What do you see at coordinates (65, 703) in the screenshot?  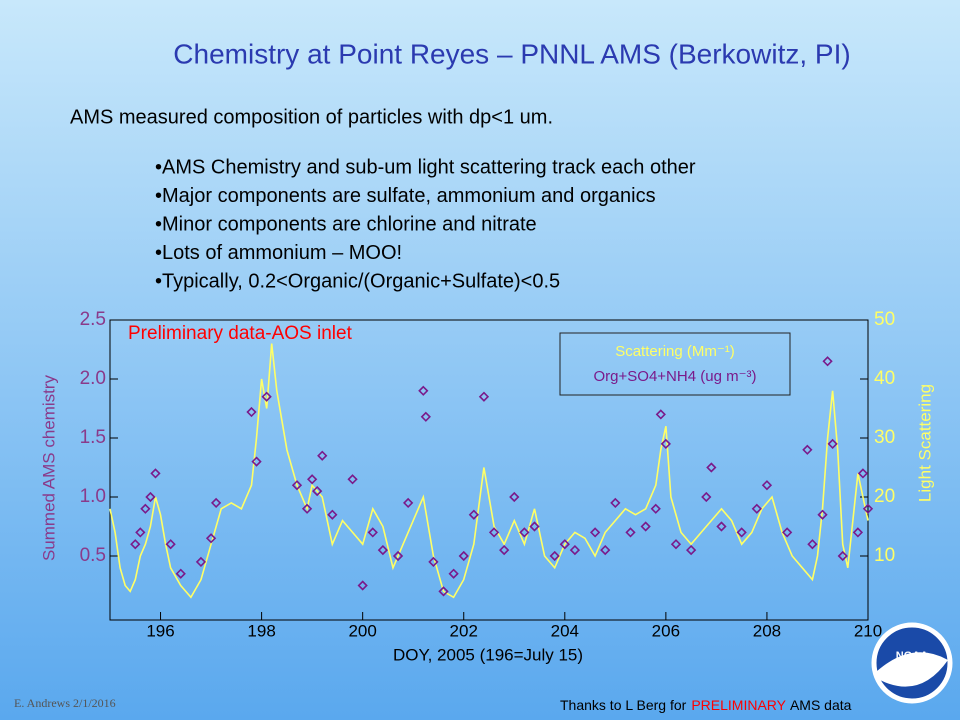 I see `author: E. Andrews 2/1/2016` at bounding box center [65, 703].